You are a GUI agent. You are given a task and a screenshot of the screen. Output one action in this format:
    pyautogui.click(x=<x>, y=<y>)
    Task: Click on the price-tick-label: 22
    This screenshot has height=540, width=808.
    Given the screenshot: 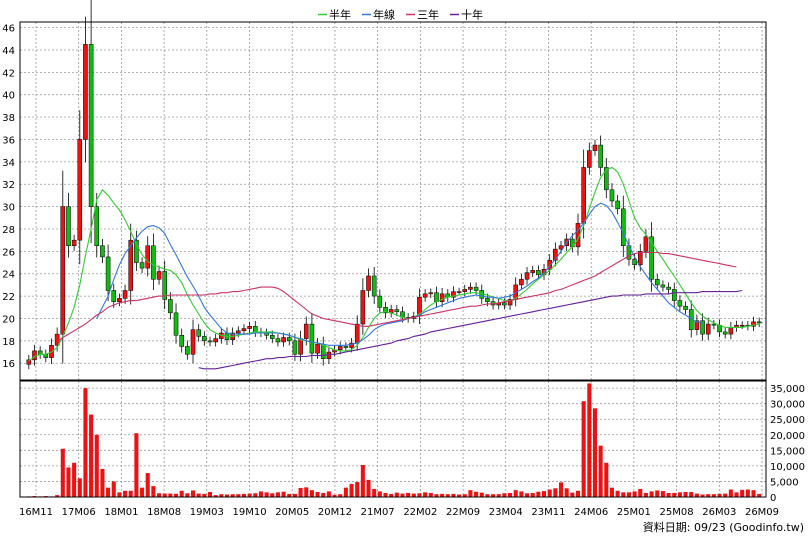 What is the action you would take?
    pyautogui.click(x=8, y=297)
    